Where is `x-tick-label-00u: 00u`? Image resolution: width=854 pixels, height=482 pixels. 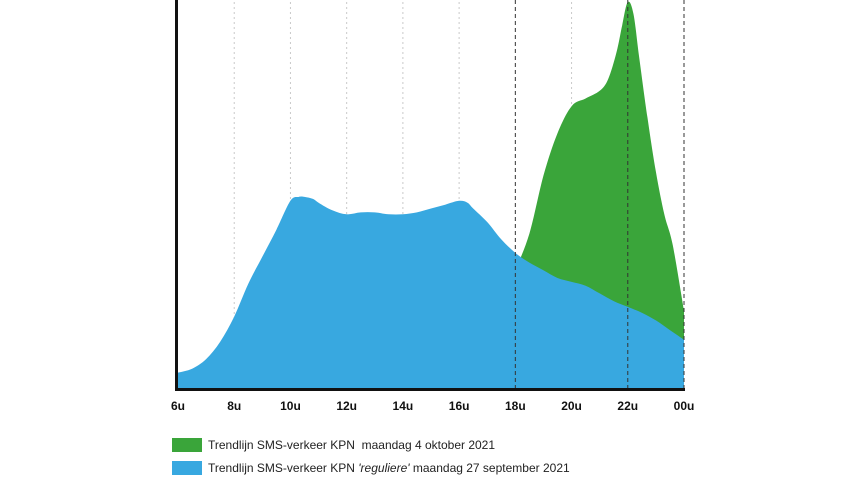 x-tick-label-00u: 00u is located at coordinates (684, 406).